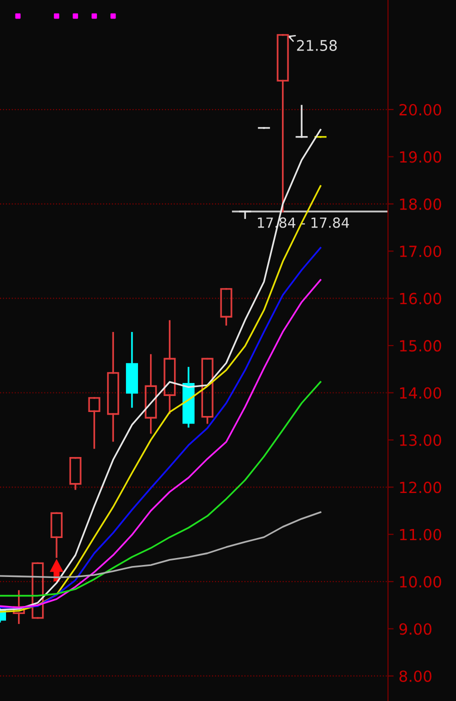 This screenshot has height=701, width=456. I want to click on annotation: 21.58, so click(317, 45).